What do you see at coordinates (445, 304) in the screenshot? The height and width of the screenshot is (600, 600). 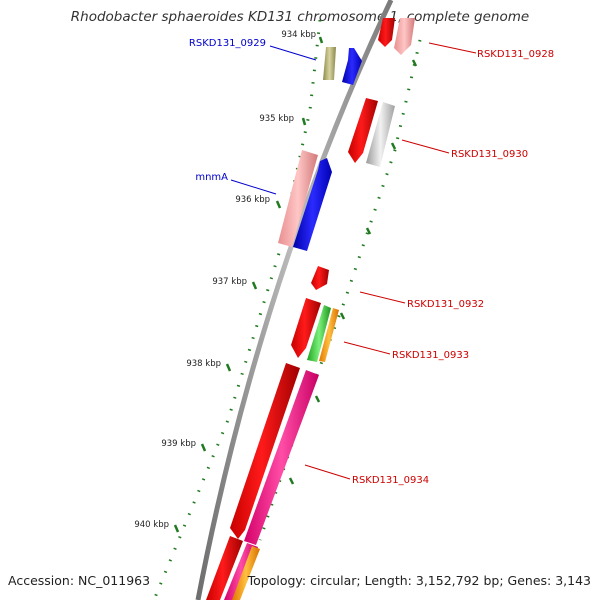 I see `label-rskd131-0932: RSKD131_0932` at bounding box center [445, 304].